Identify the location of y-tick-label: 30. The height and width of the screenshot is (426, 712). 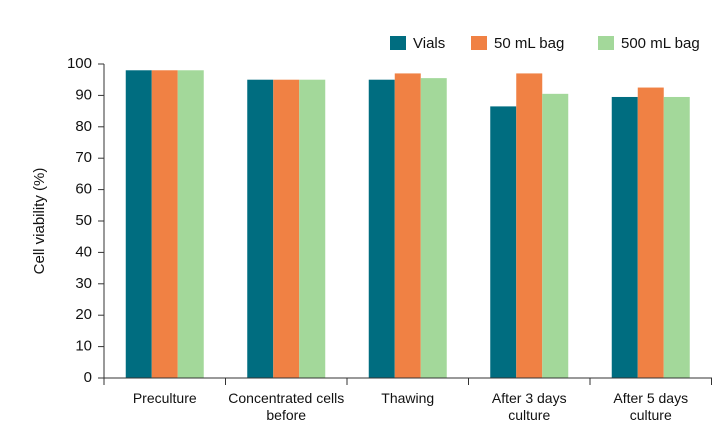
(83, 283).